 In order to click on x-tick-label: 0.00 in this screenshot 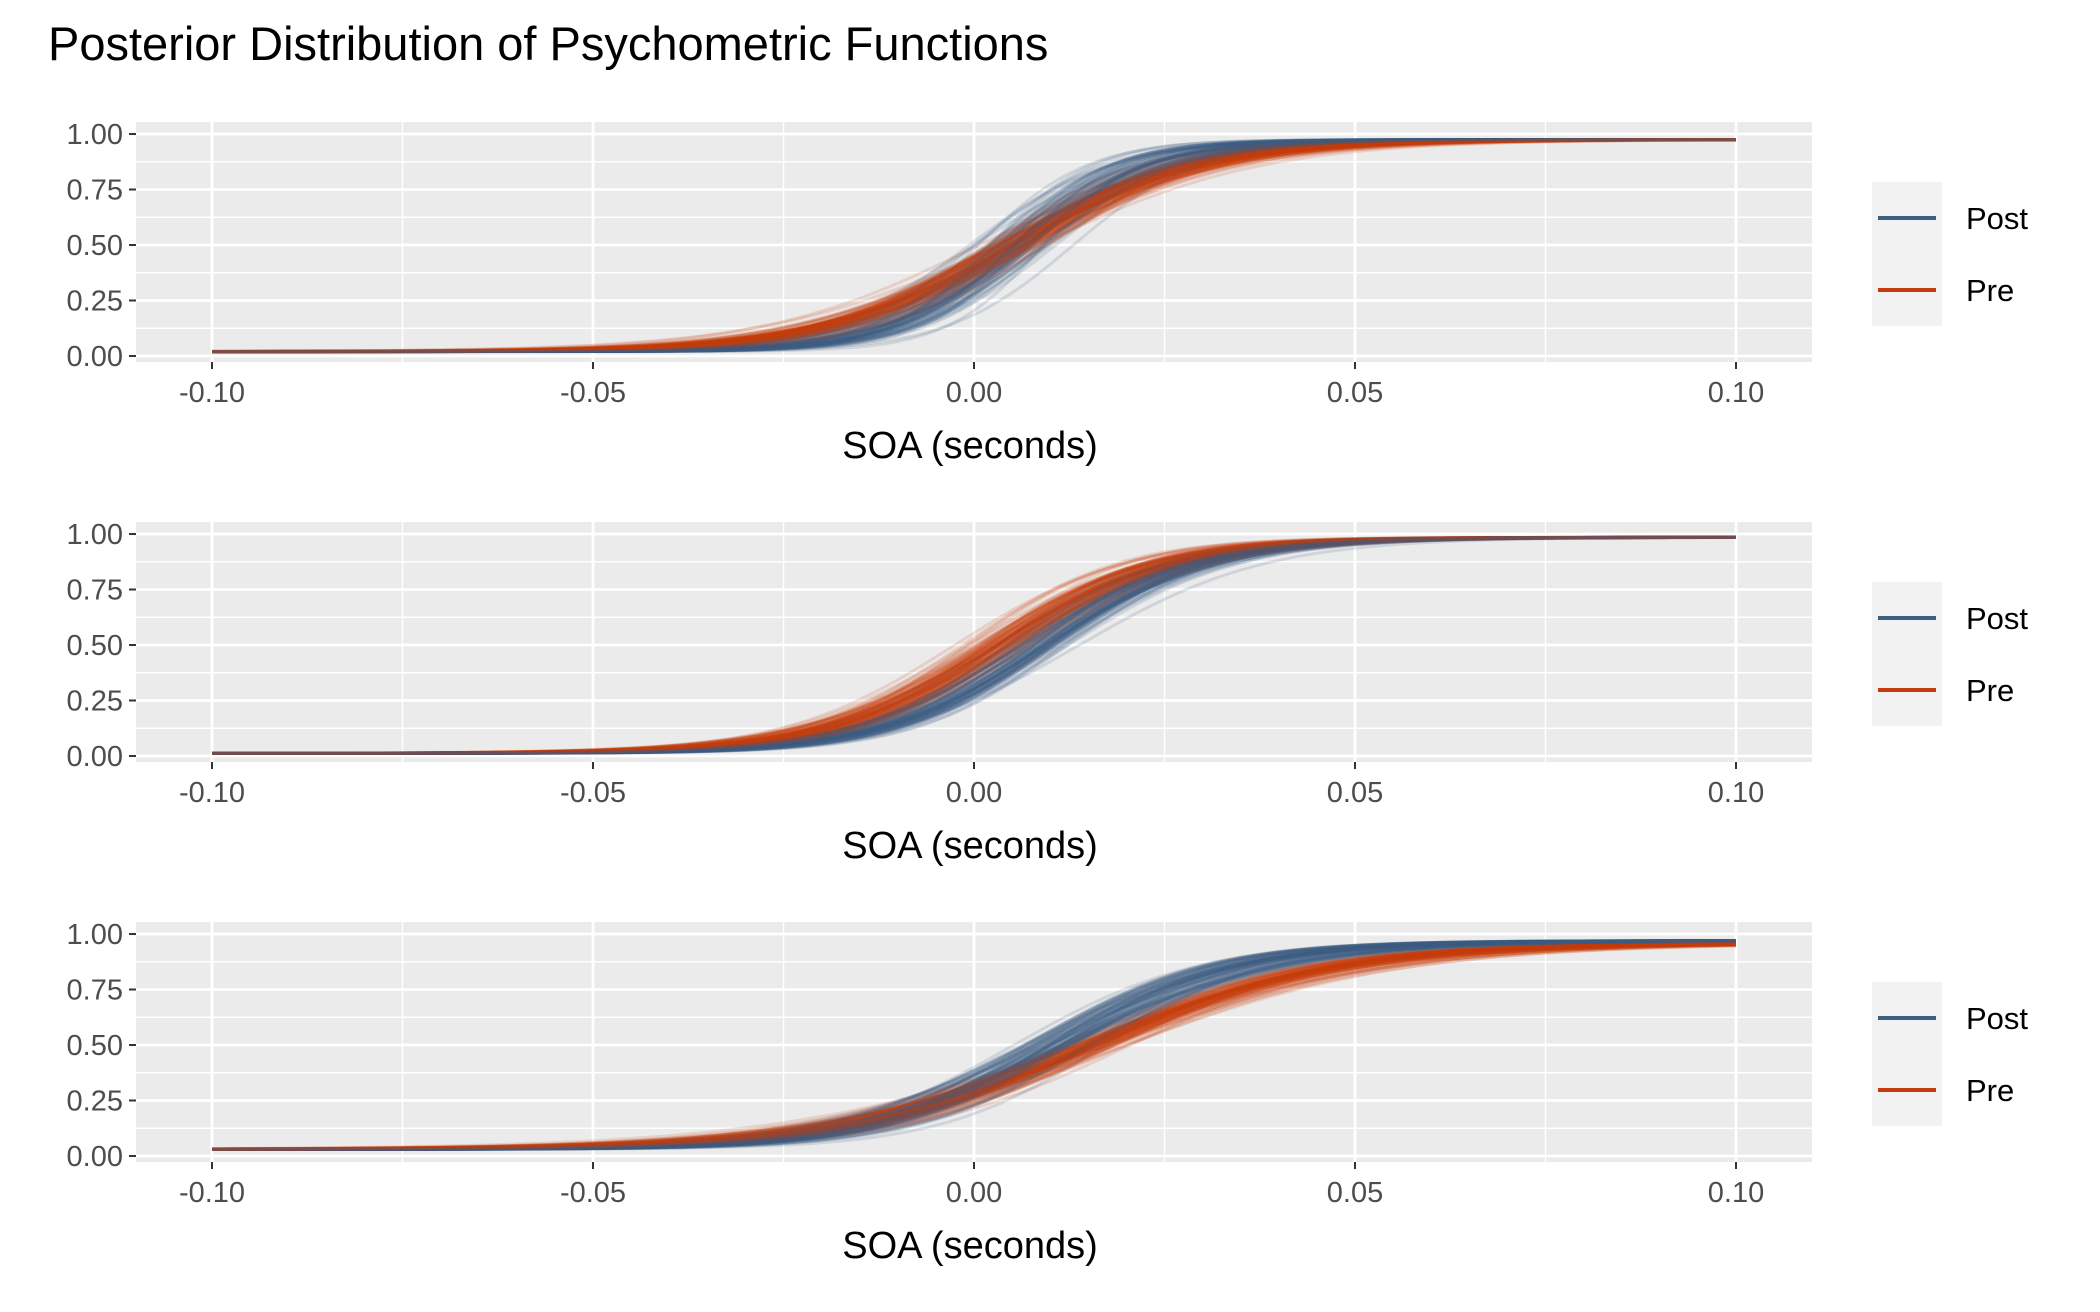, I will do `click(974, 393)`.